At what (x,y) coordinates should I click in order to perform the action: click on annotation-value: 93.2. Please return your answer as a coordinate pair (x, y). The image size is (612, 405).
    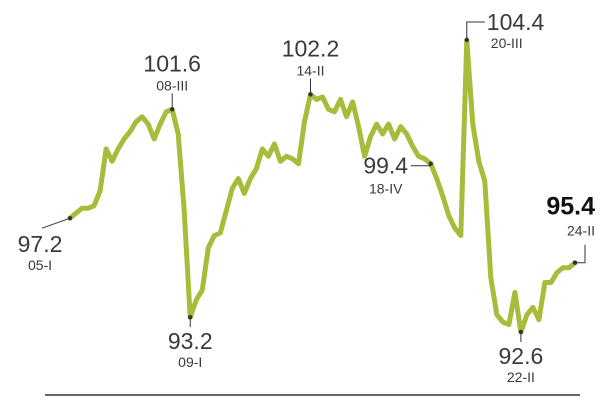
    Looking at the image, I should click on (190, 341).